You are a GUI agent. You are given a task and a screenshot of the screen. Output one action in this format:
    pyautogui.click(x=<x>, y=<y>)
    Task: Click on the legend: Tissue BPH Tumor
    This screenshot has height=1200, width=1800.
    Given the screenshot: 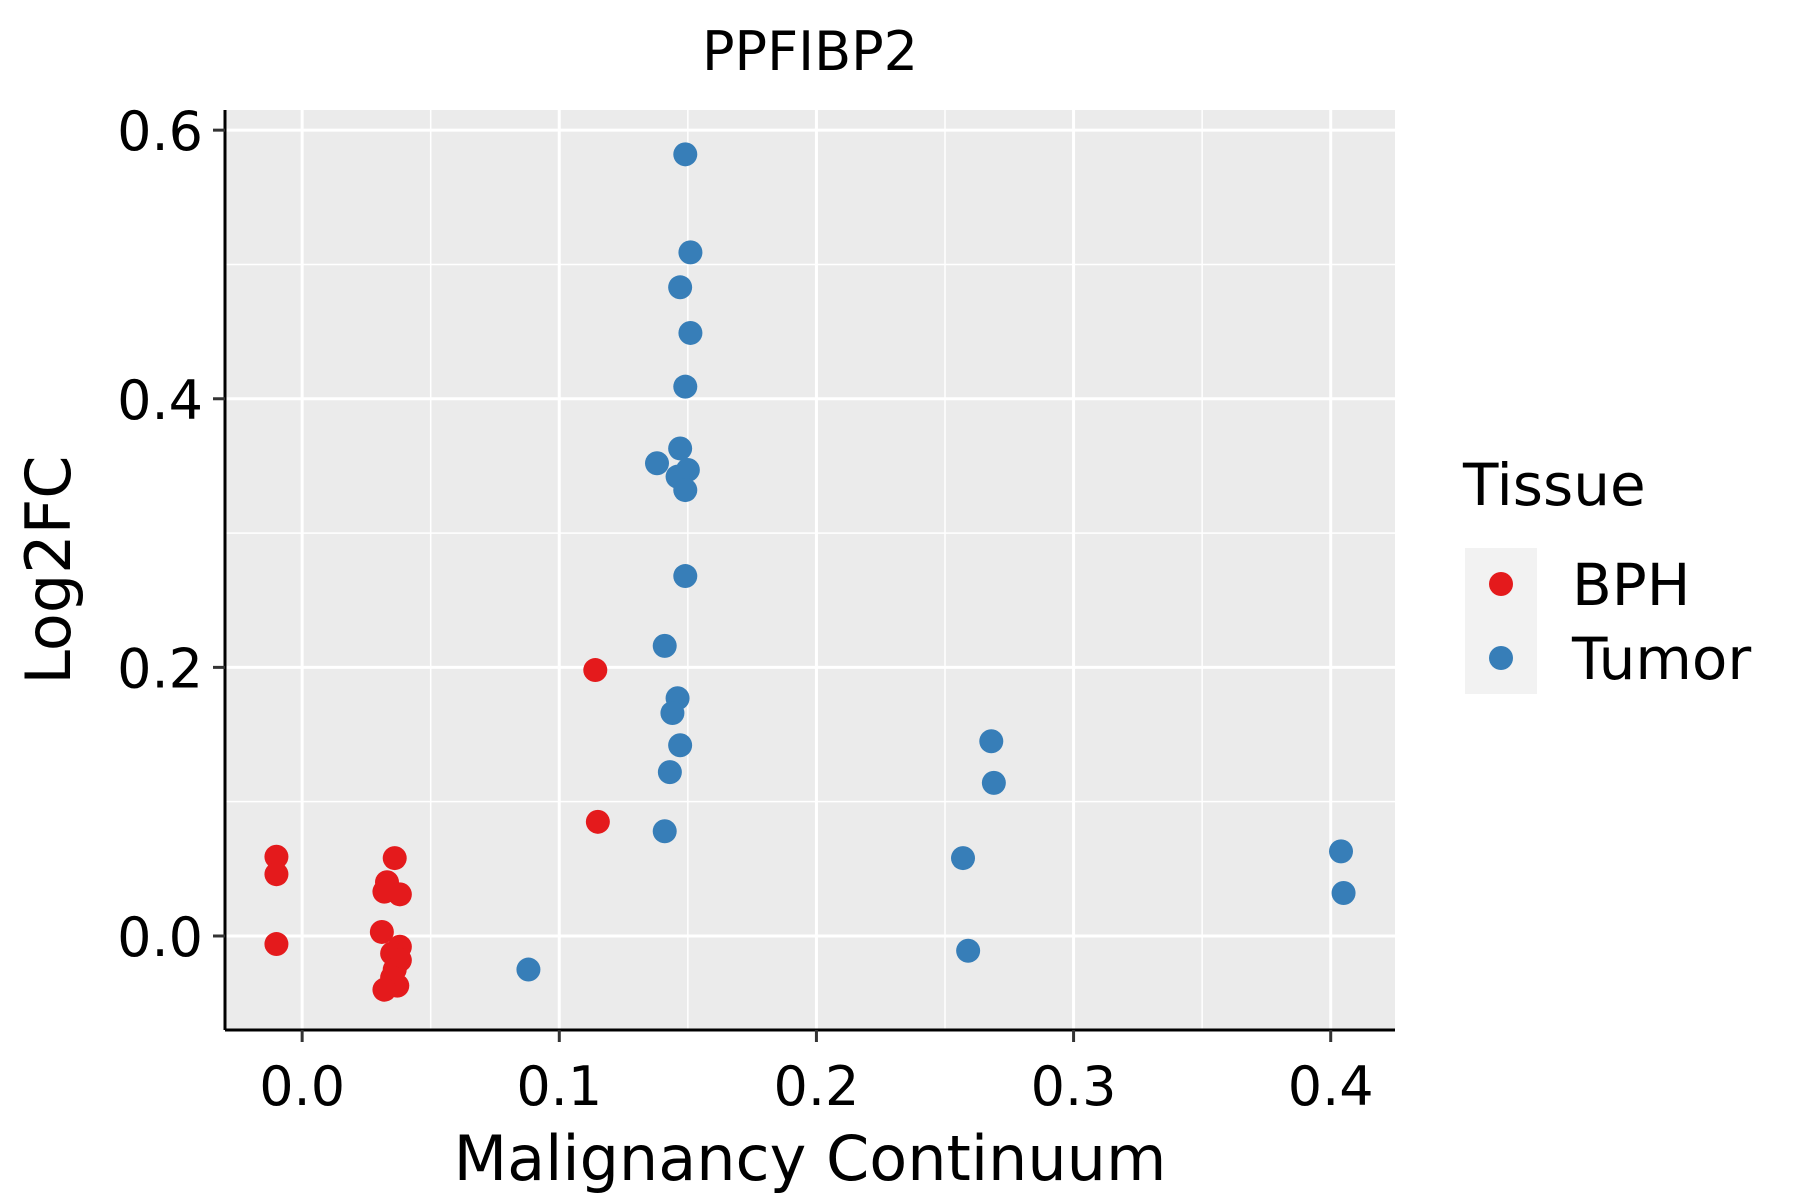 What is the action you would take?
    pyautogui.click(x=1606, y=572)
    